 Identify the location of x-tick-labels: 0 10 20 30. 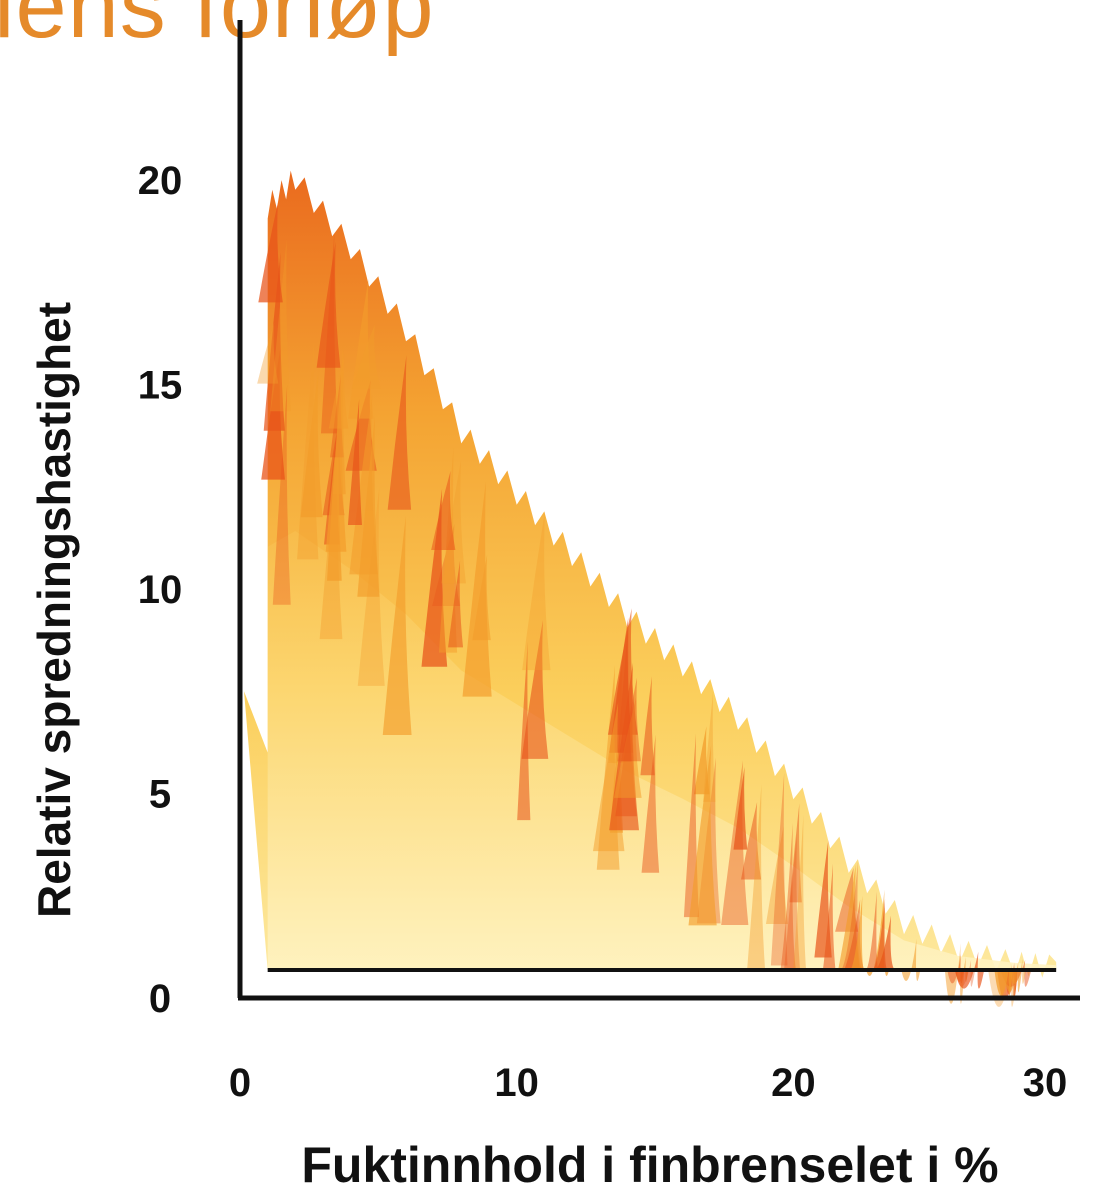
(648, 1083).